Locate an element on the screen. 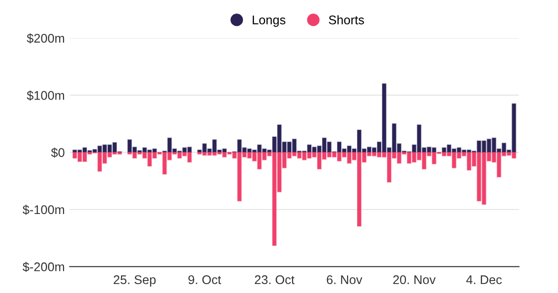  x-tick-label: 20. Nov is located at coordinates (414, 279).